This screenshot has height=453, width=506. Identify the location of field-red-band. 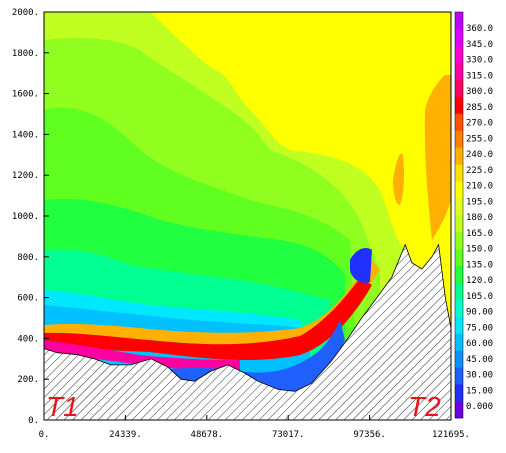
(208, 319).